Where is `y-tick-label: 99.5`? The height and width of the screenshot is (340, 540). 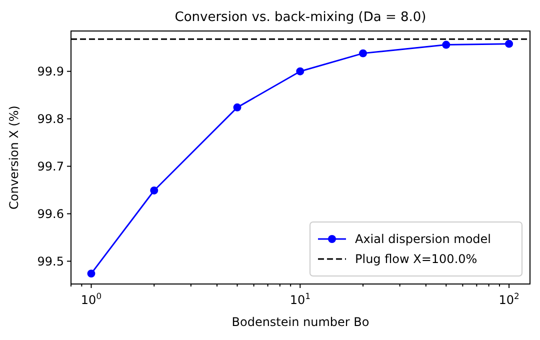 y-tick-label: 99.5 is located at coordinates (50, 261).